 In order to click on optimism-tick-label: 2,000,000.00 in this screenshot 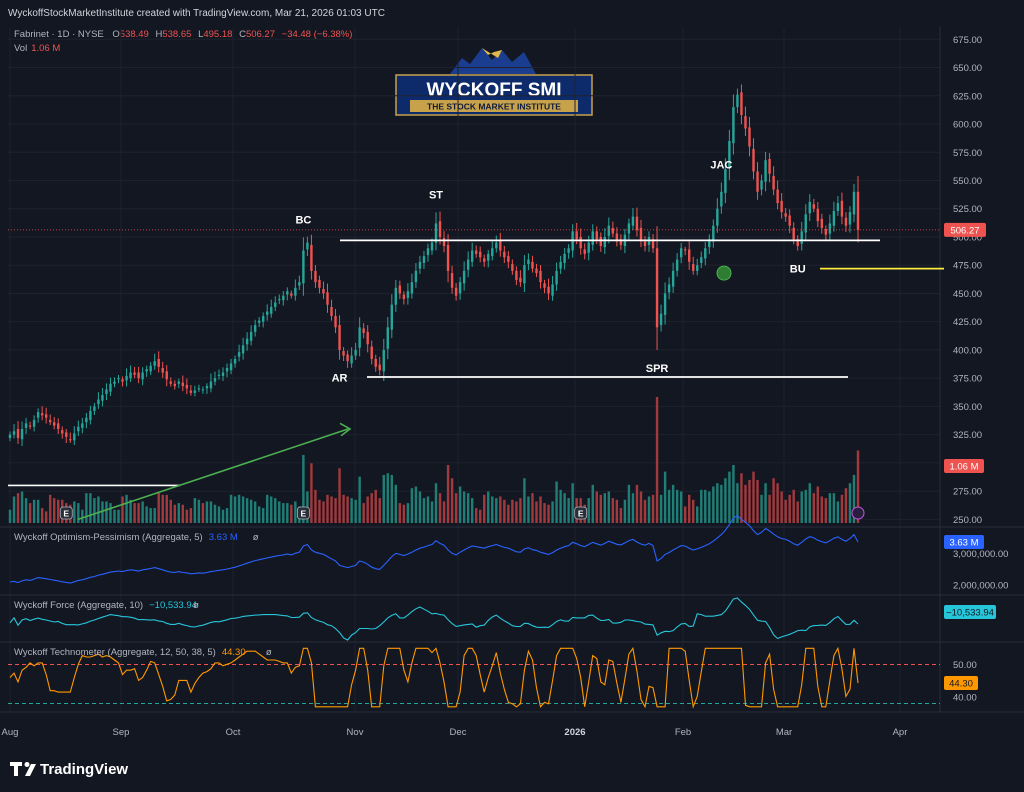, I will do `click(980, 586)`.